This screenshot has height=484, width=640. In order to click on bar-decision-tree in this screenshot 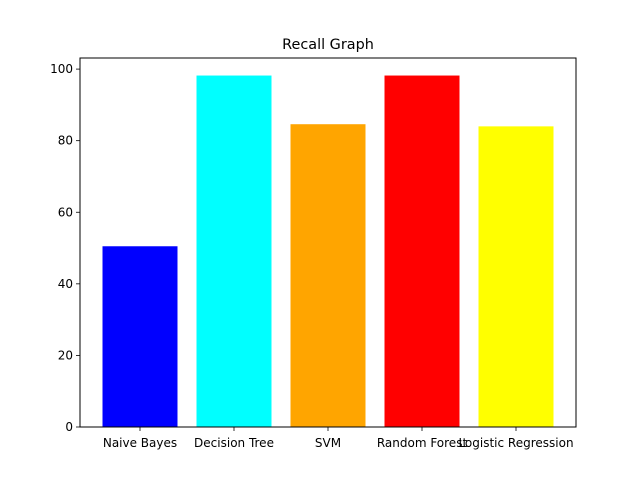, I will do `click(234, 251)`.